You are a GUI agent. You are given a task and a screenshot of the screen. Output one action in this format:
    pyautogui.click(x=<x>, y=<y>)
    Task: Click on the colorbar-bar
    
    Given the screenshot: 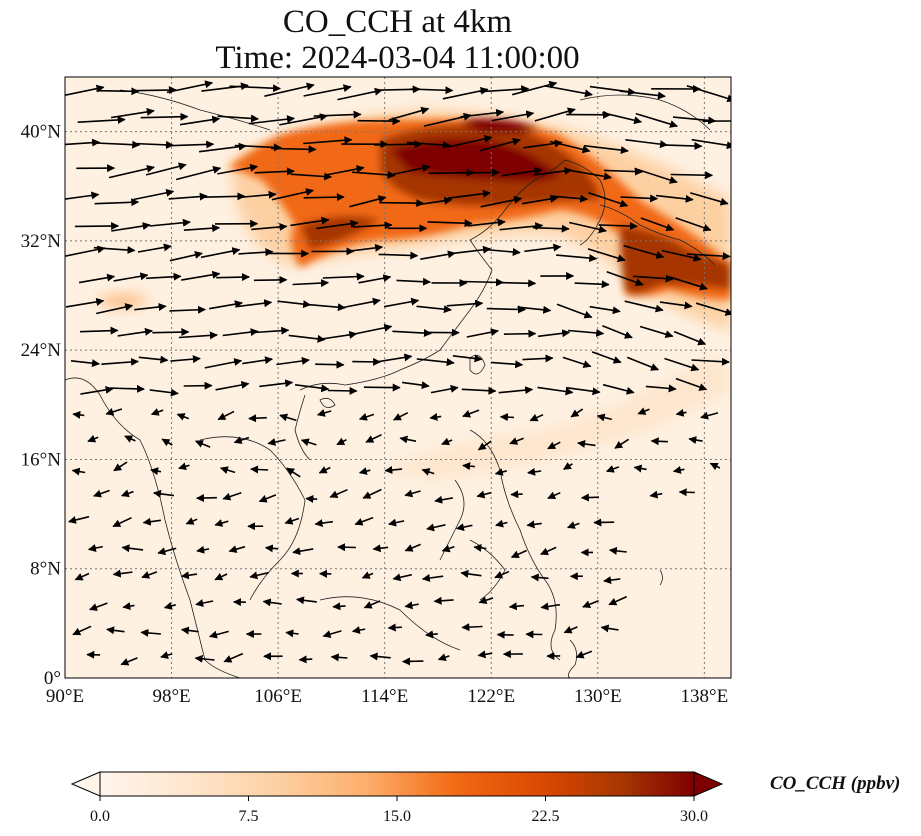 What is the action you would take?
    pyautogui.click(x=397, y=784)
    